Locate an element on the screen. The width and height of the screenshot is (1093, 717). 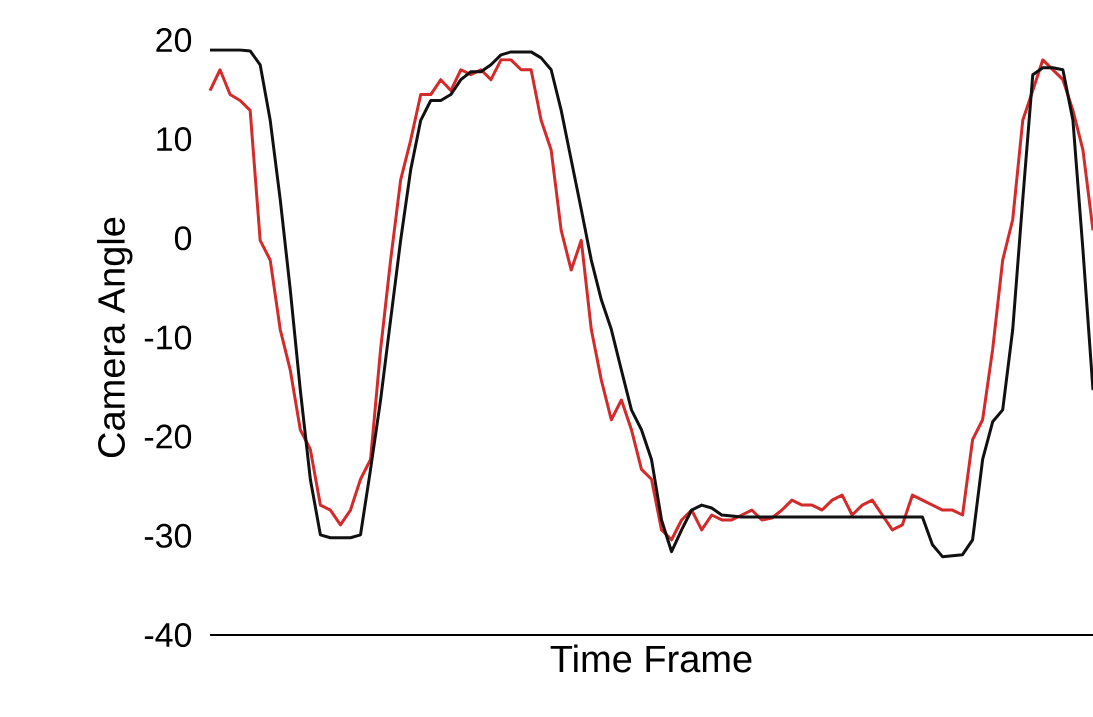
y-tick-label: -40 is located at coordinates (168, 635).